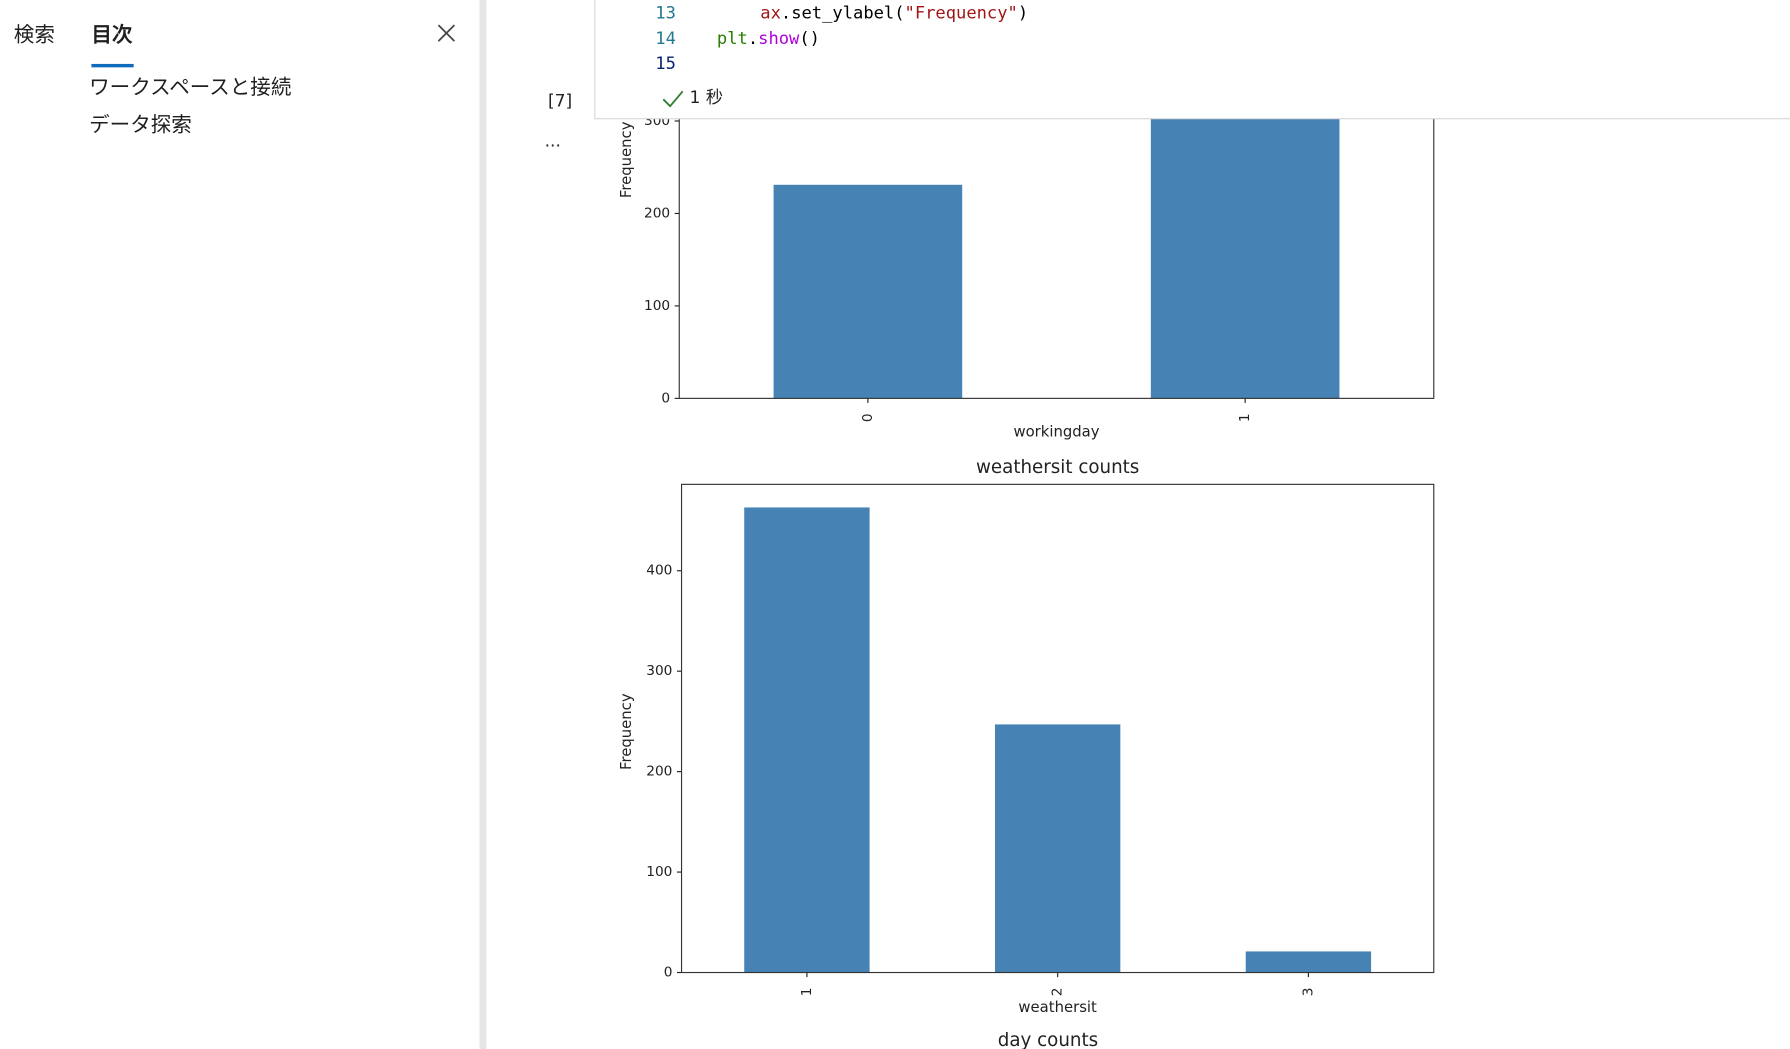 The image size is (1790, 1049). I want to click on toc-item: ワークスペースと接続, so click(190, 87).